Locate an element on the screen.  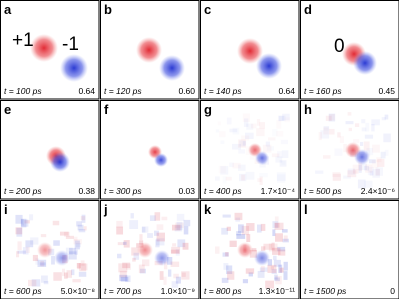
value-label: 1.0×10⁻⁹ is located at coordinates (178, 291).